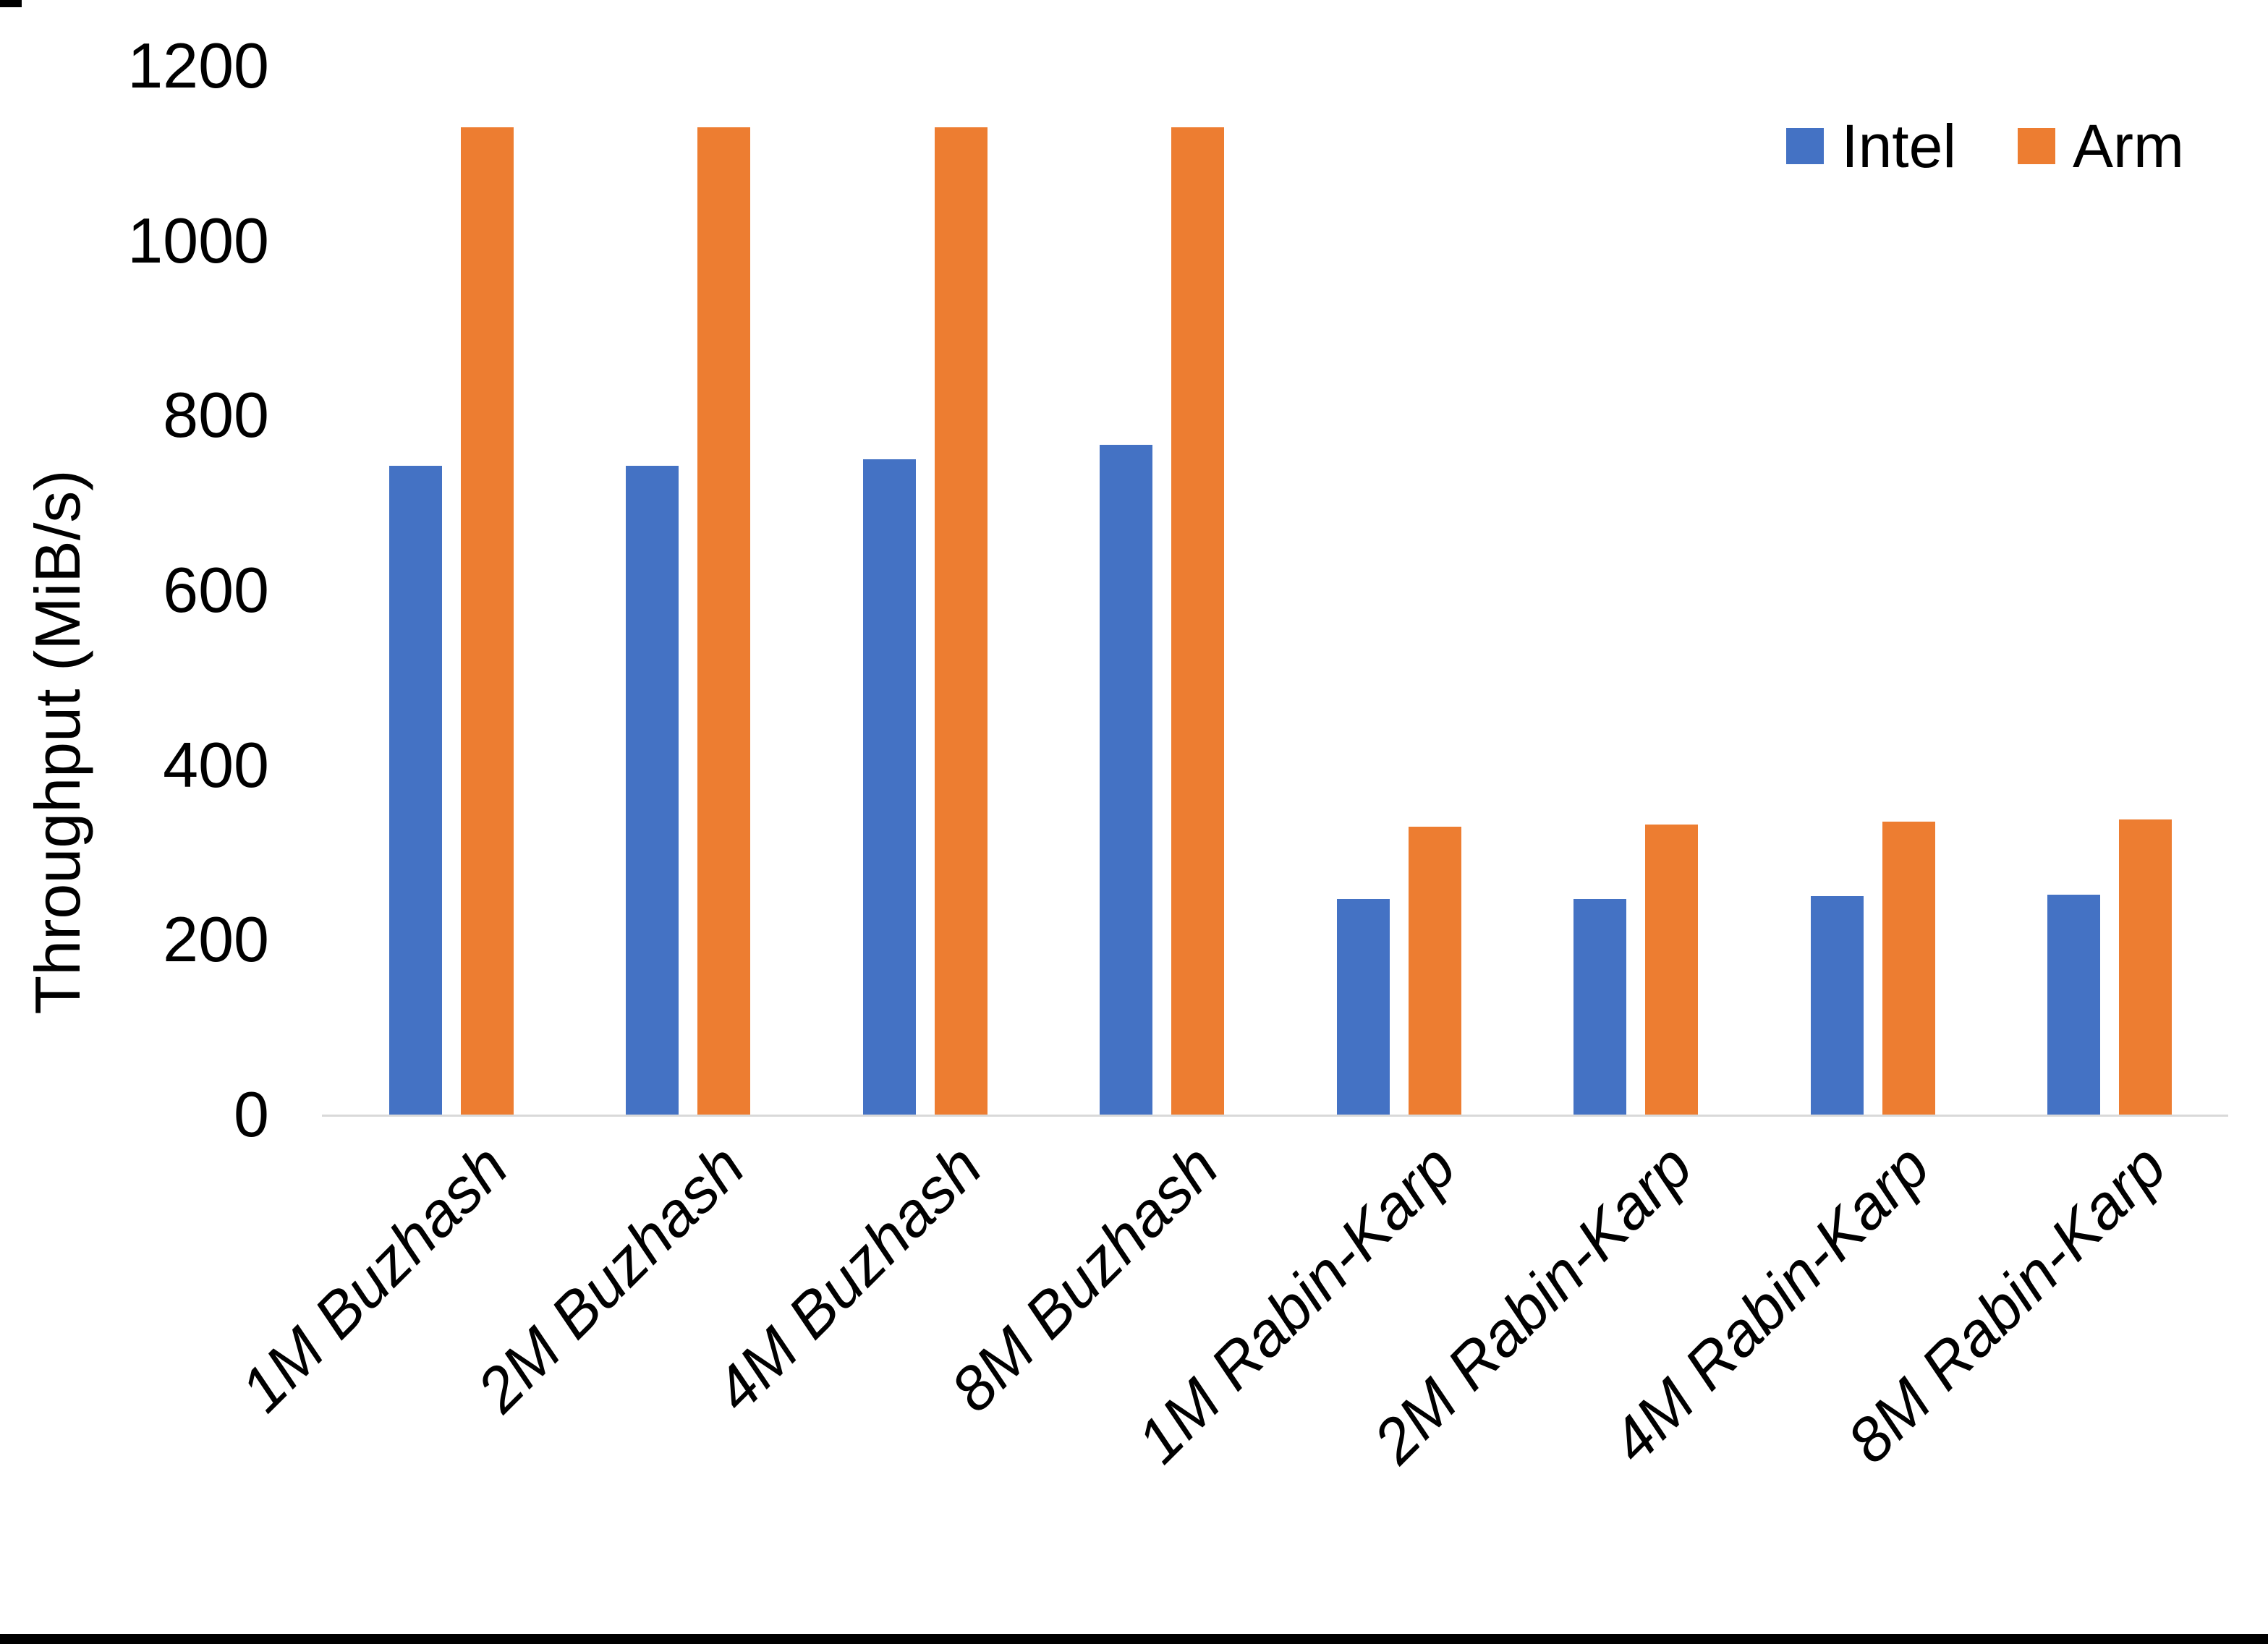 The height and width of the screenshot is (1644, 2268). Describe the element at coordinates (1126, 780) in the screenshot. I see `bar-intel-8m-buzhash` at that location.